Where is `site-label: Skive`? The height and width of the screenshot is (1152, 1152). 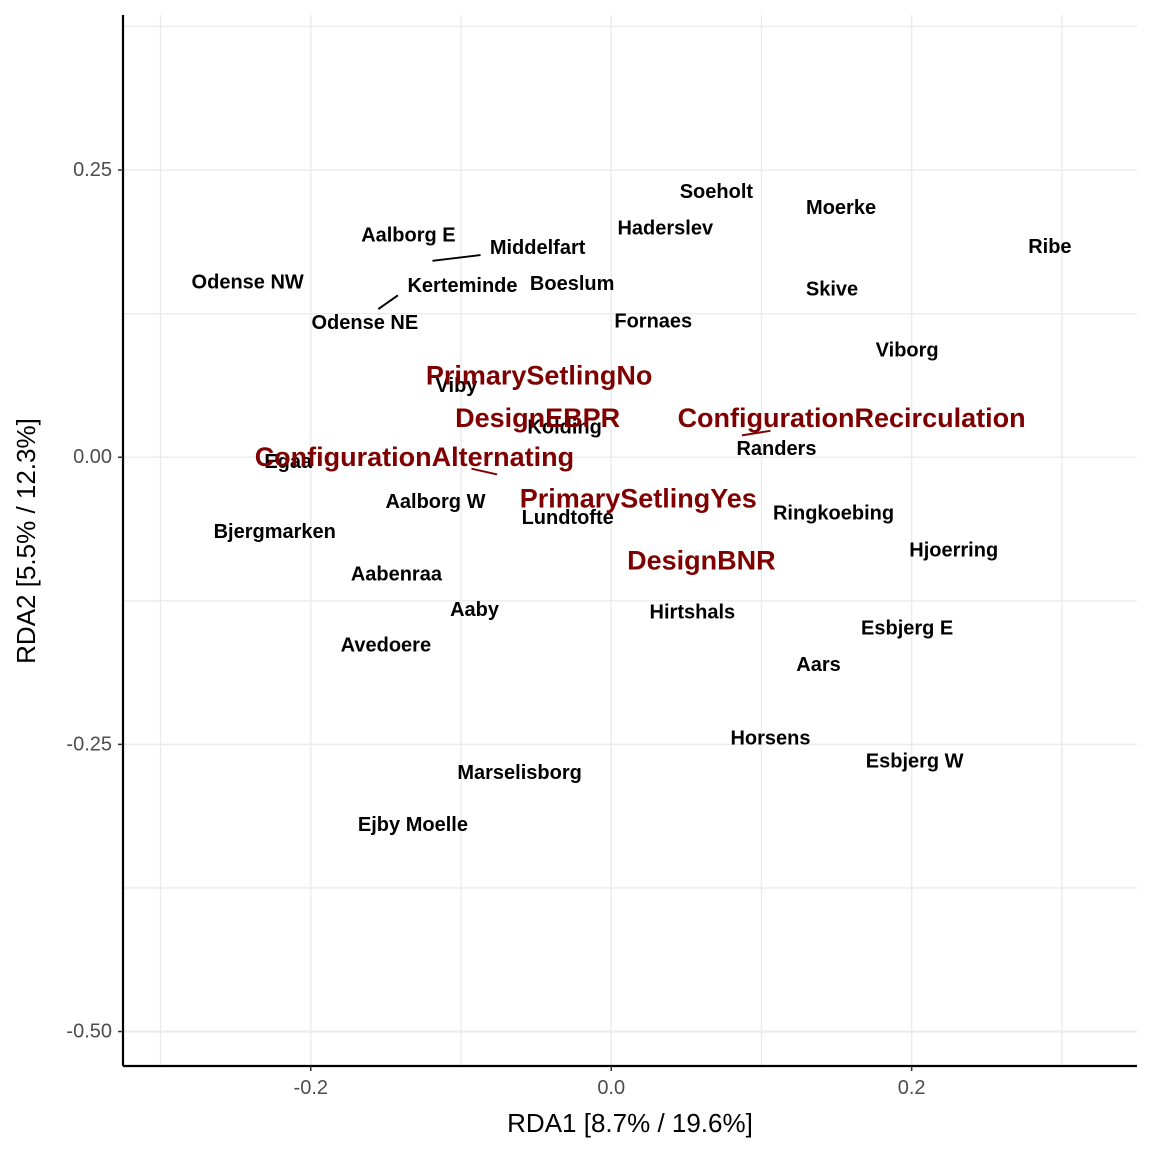
site-label: Skive is located at coordinates (832, 290).